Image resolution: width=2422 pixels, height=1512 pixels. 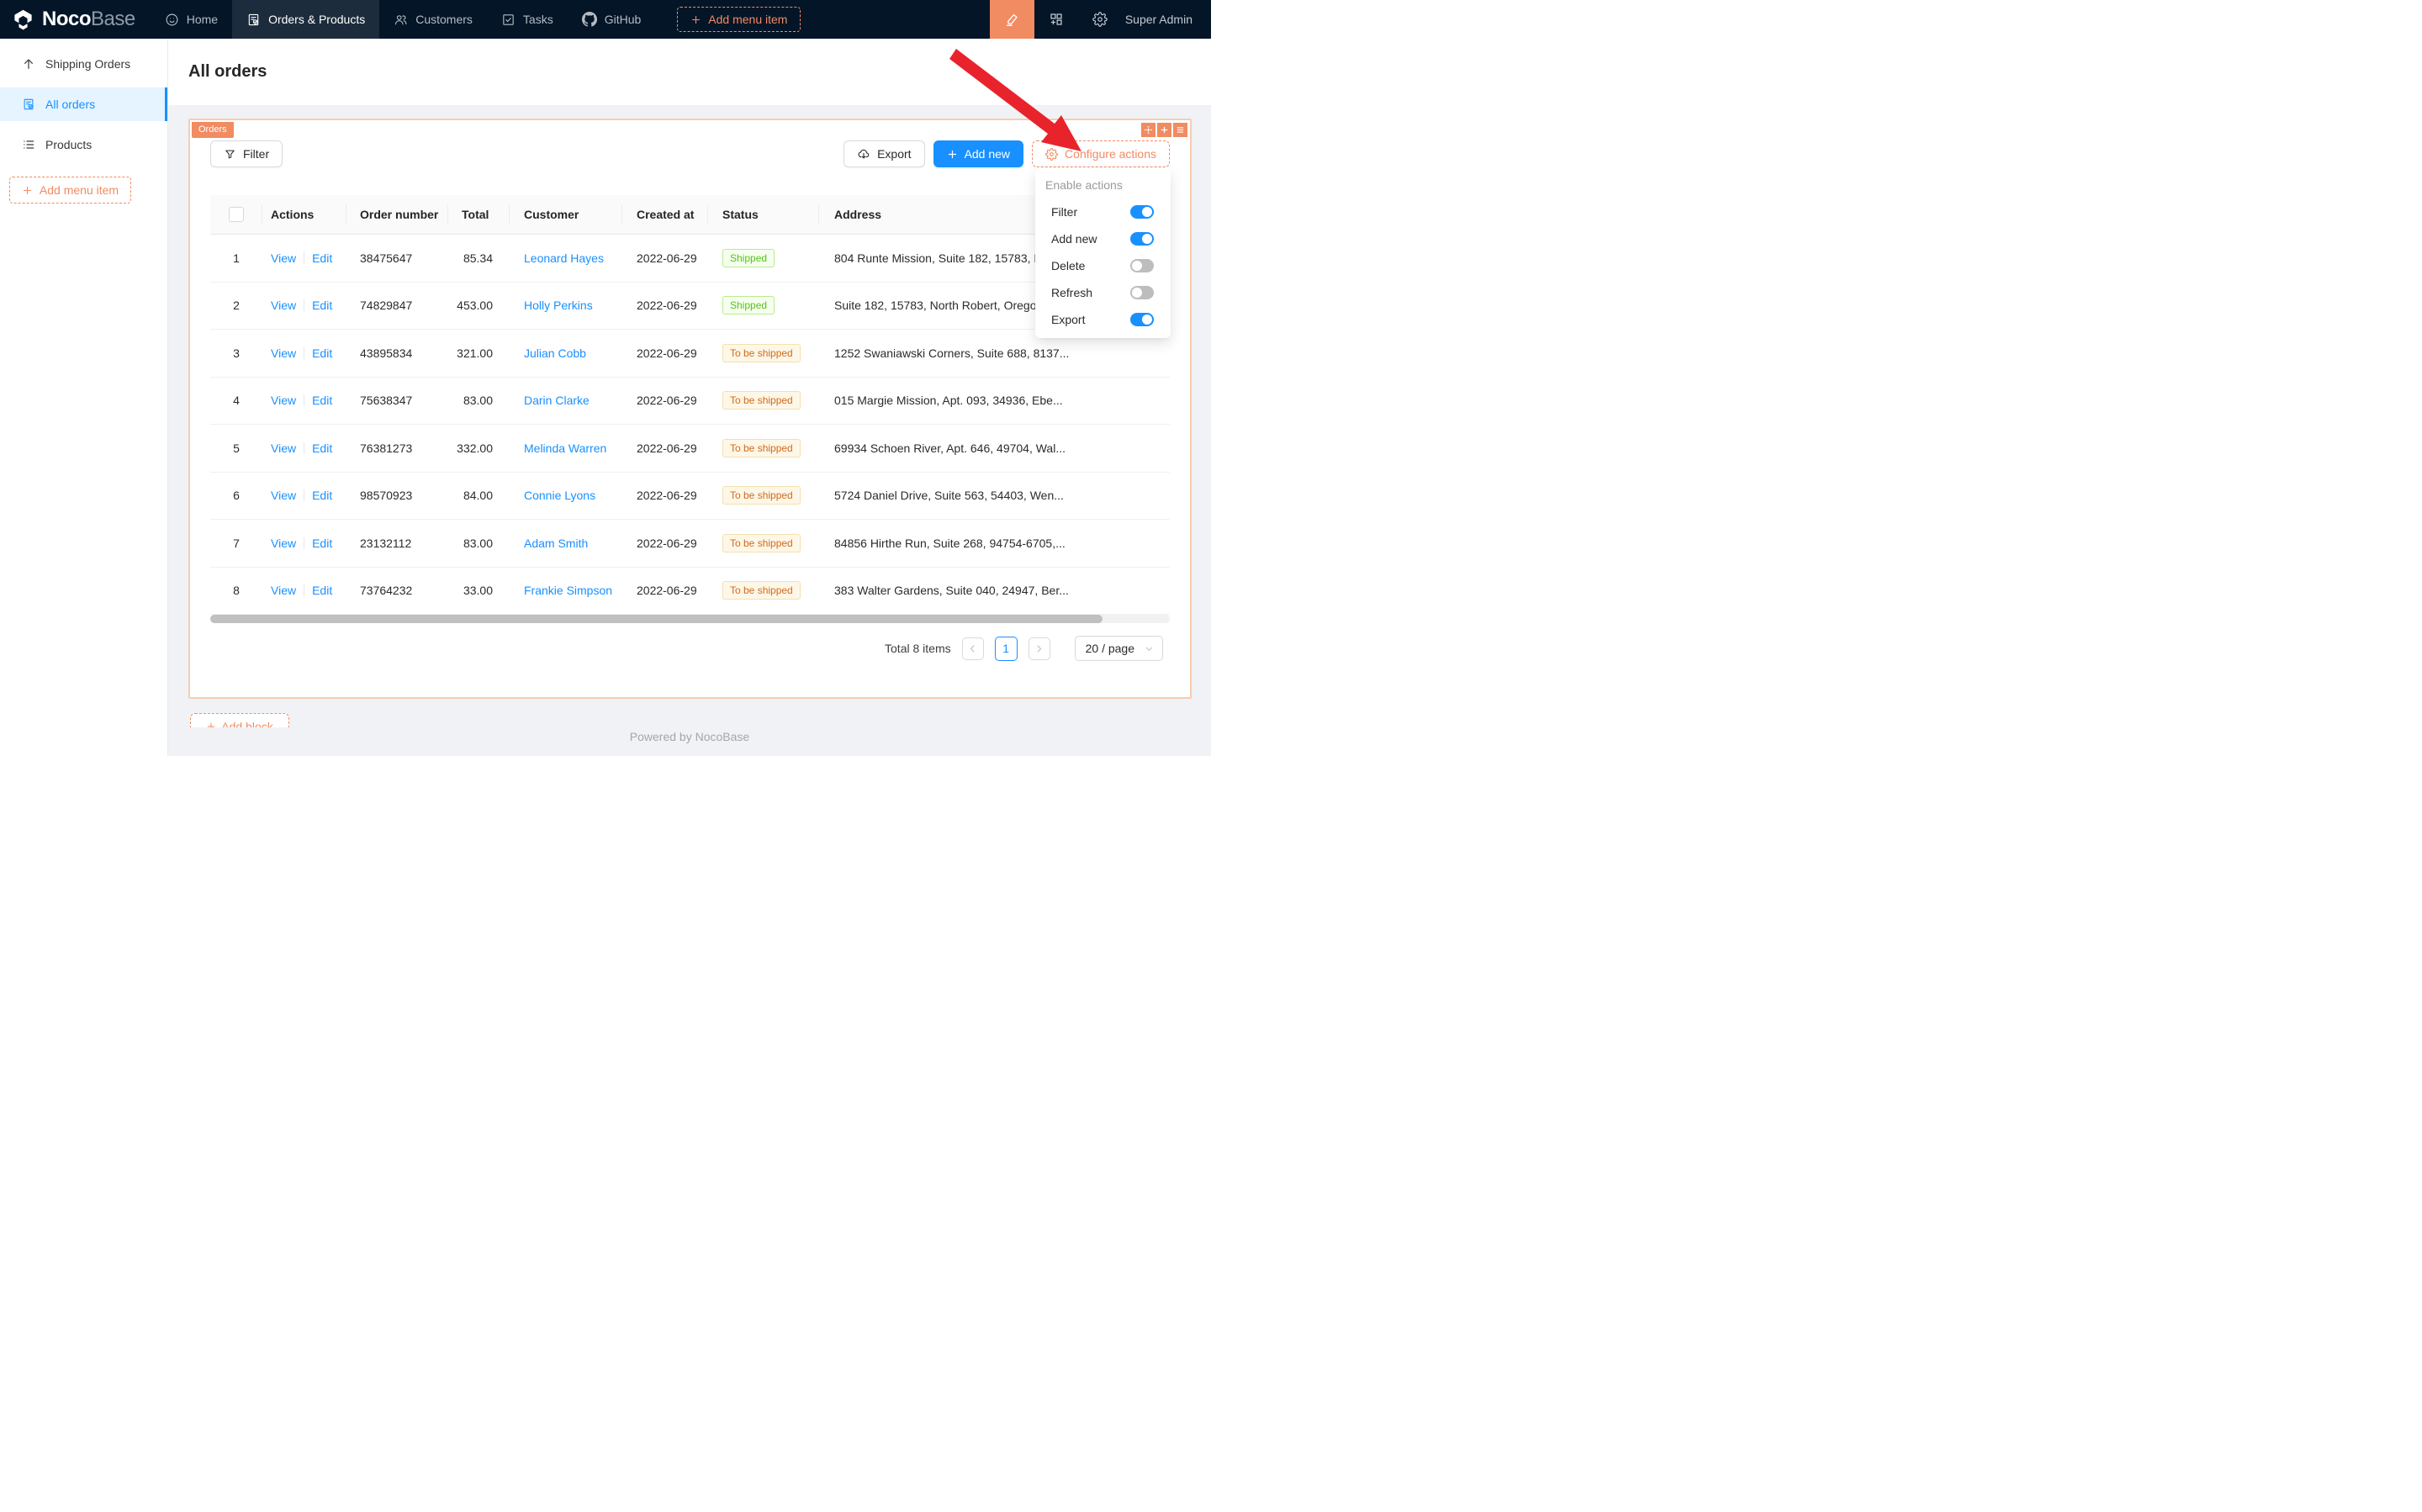 I want to click on scrollbar-thumb, so click(x=656, y=619).